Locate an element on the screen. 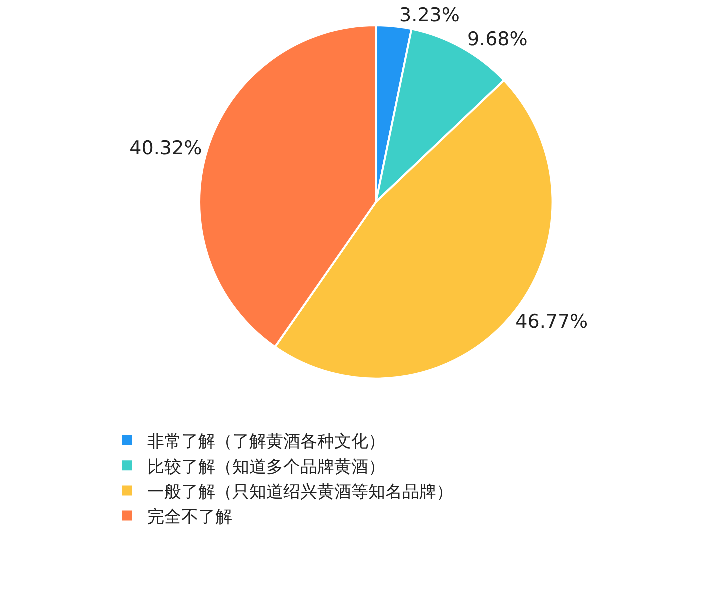  data-label: 3.23% is located at coordinates (430, 15).